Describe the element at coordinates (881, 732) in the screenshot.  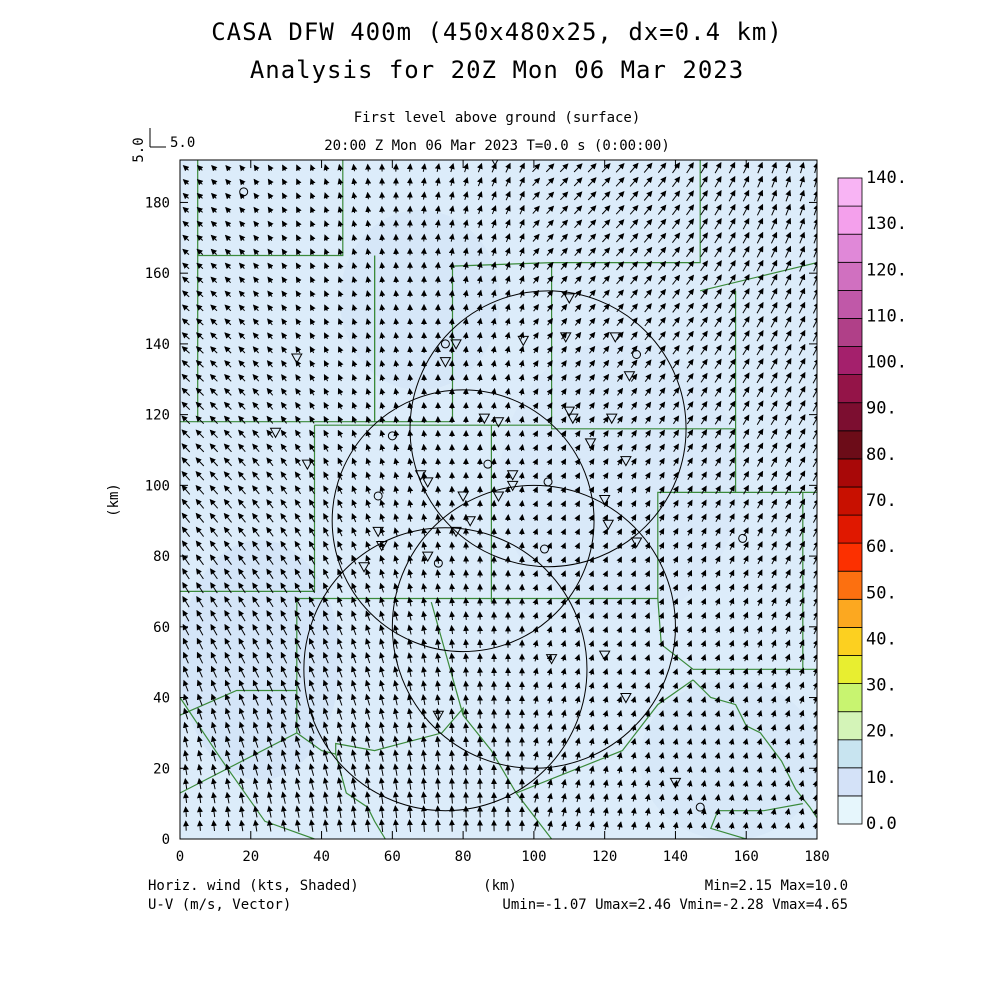
I see `colorbar-label: 20.` at that location.